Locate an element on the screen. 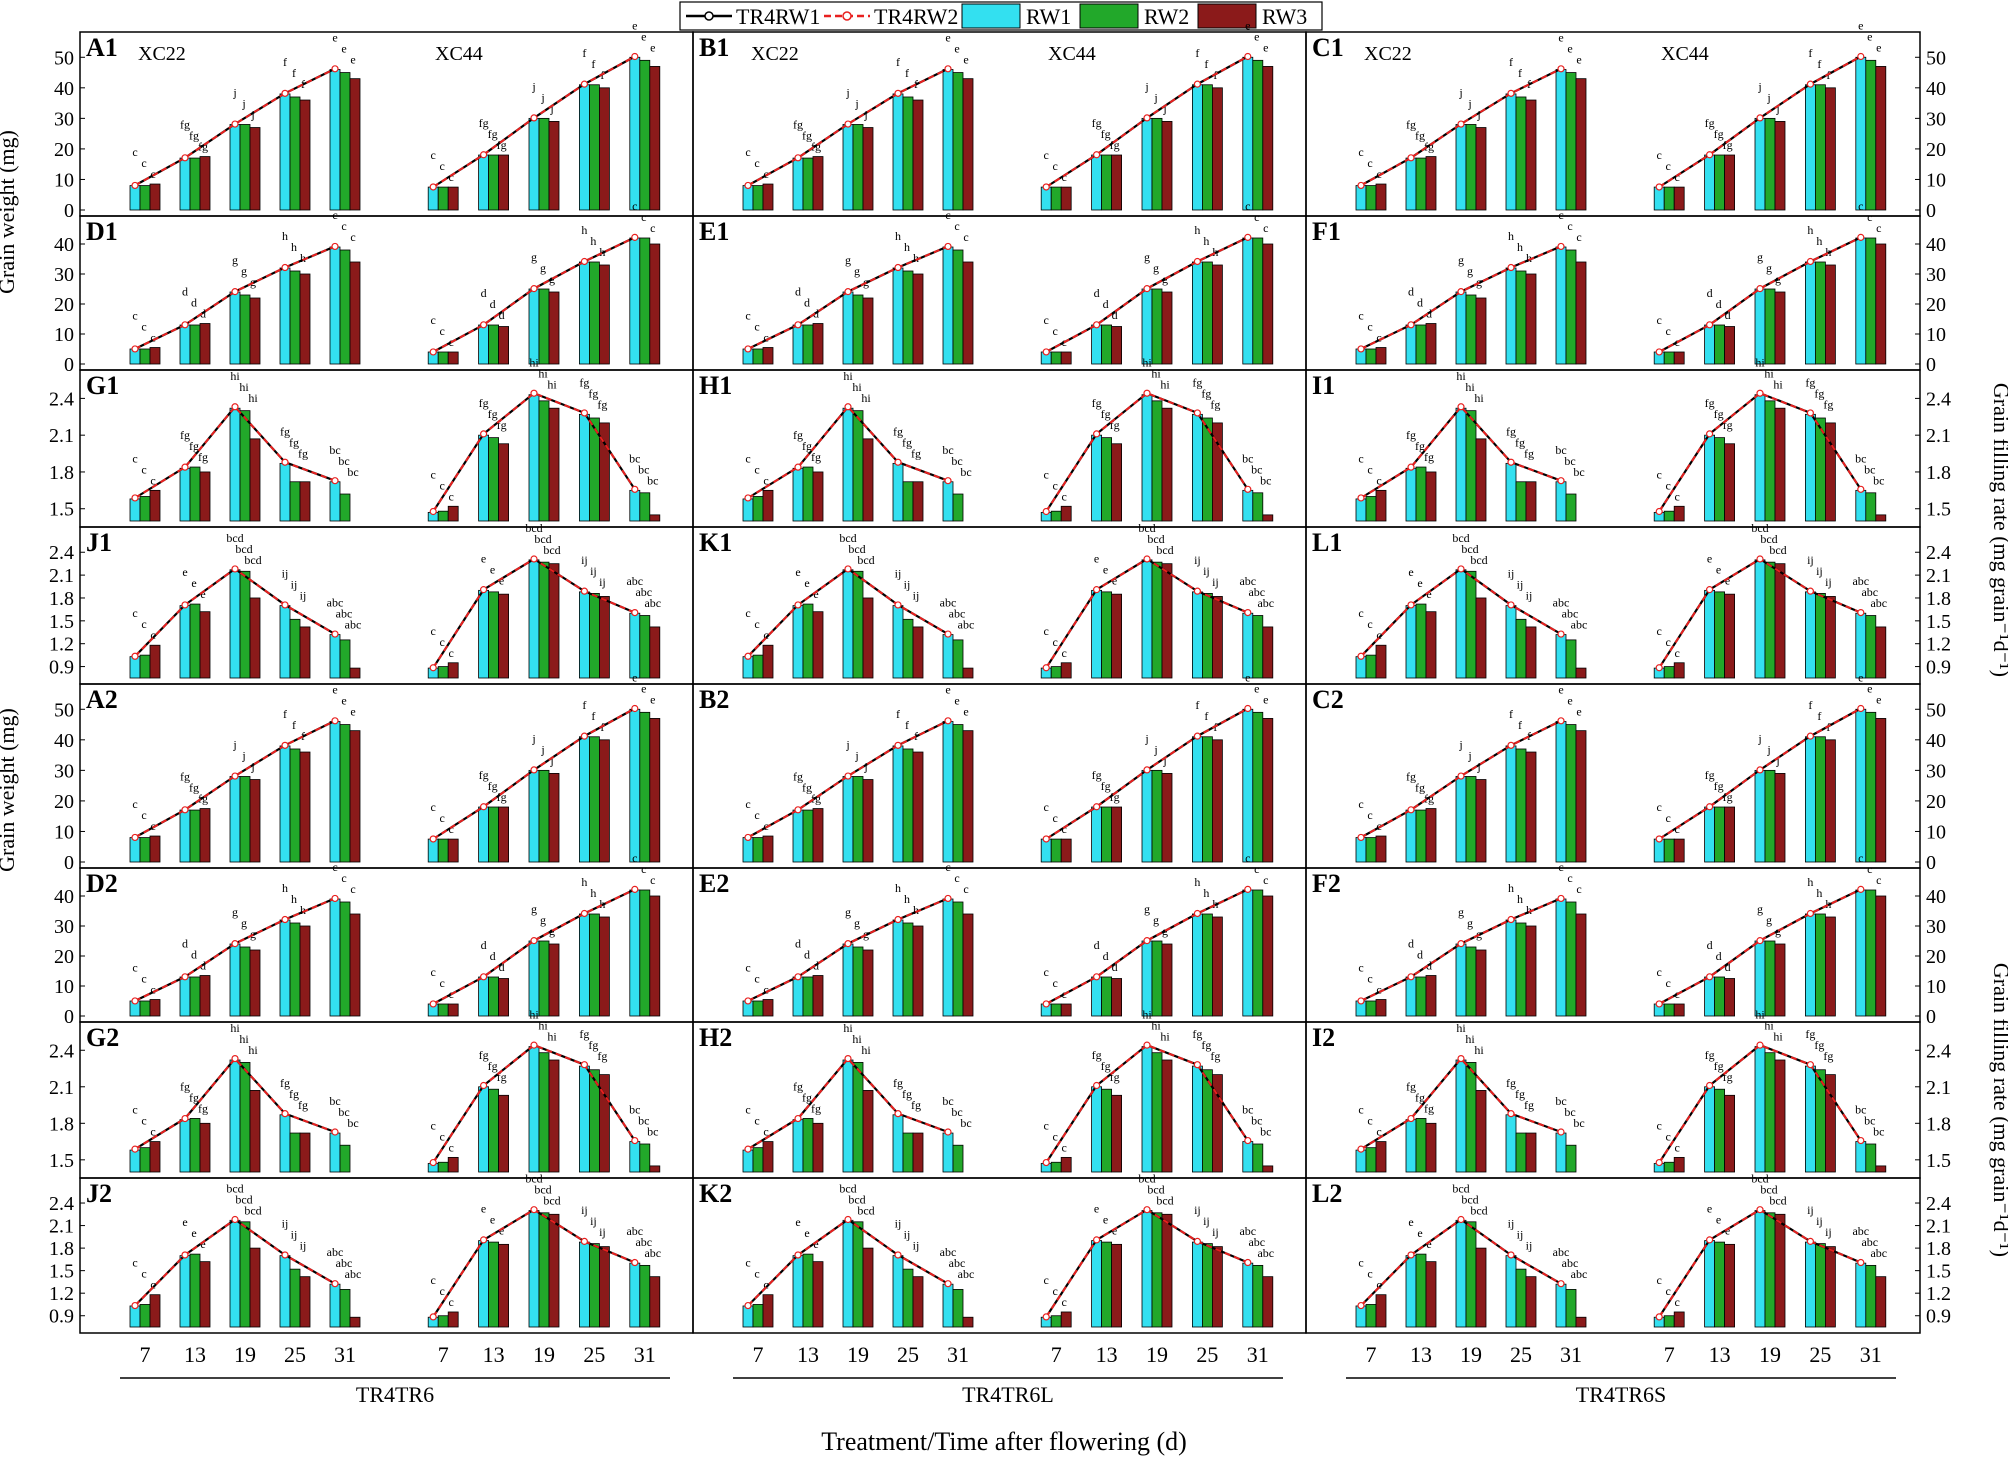 This screenshot has width=2008, height=1463. significance-letter: j is located at coordinates (1759, 738).